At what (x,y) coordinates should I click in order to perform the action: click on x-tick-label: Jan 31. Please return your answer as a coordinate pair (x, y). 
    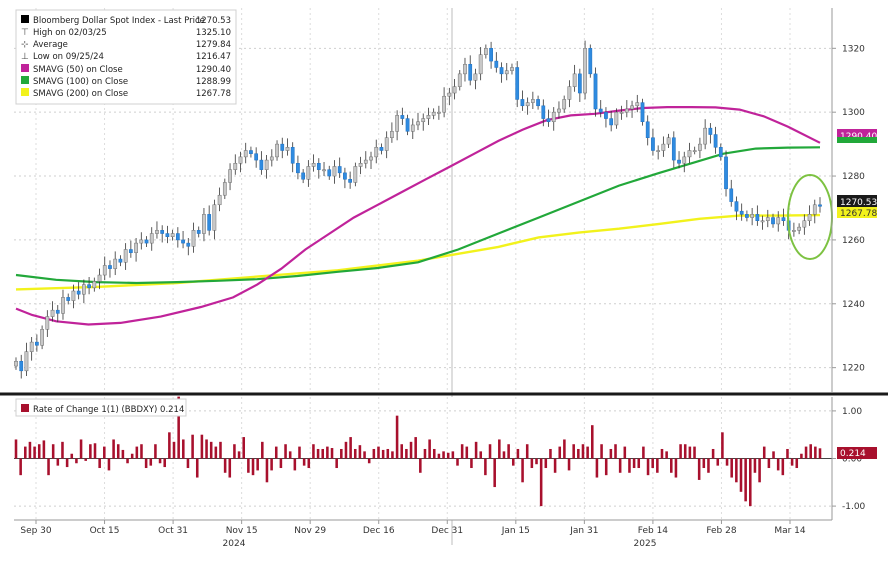
    Looking at the image, I should click on (583, 531).